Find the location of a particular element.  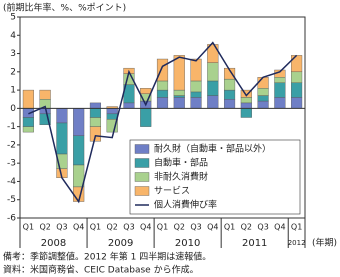

legend-label: 耐久財（自動車・部品以外） is located at coordinates (212, 149).